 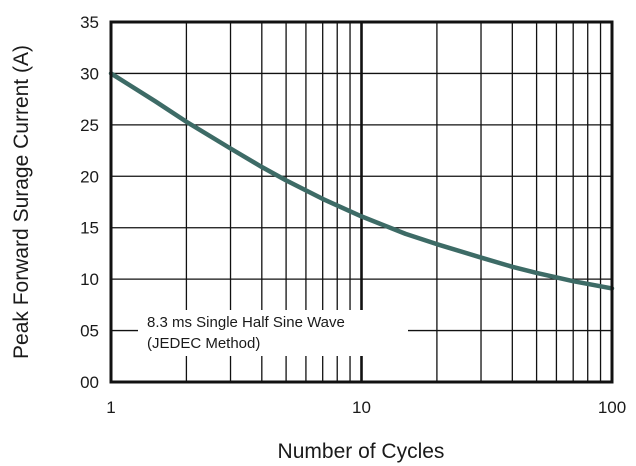 What do you see at coordinates (21, 202) in the screenshot?
I see `y-axis-label: Peak Forward Surage Current (A)` at bounding box center [21, 202].